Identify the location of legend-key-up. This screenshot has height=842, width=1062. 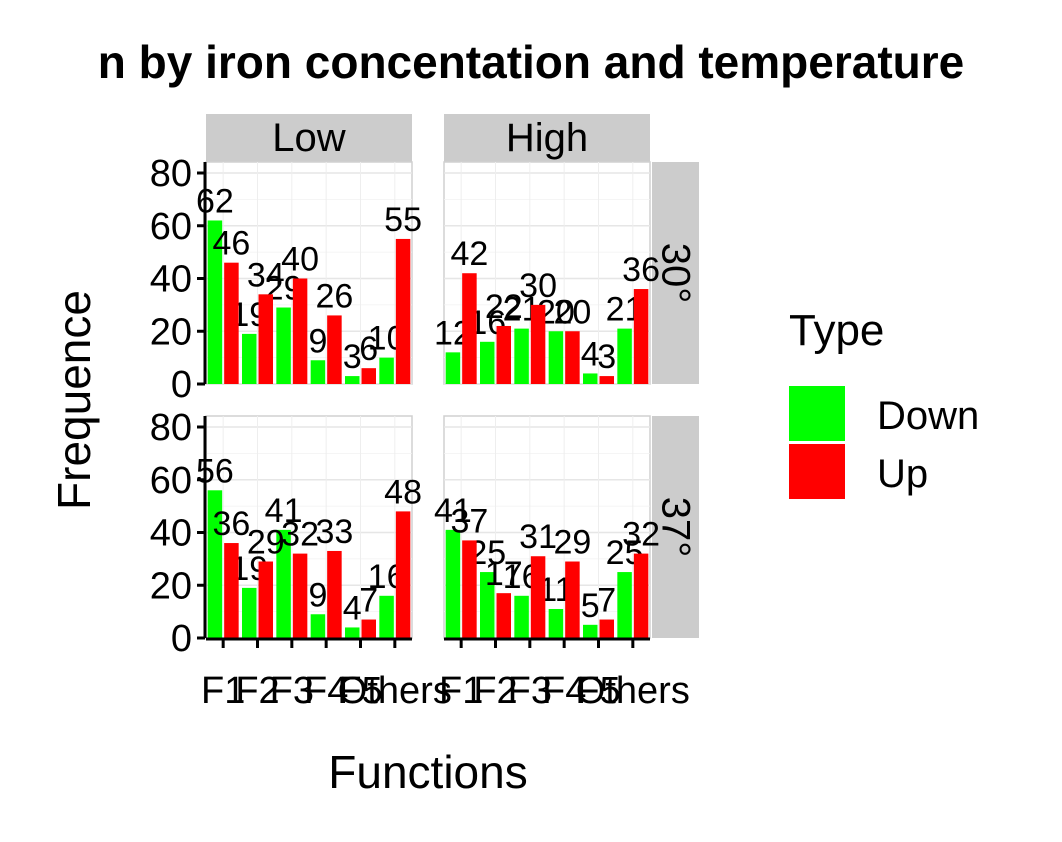
(817, 471).